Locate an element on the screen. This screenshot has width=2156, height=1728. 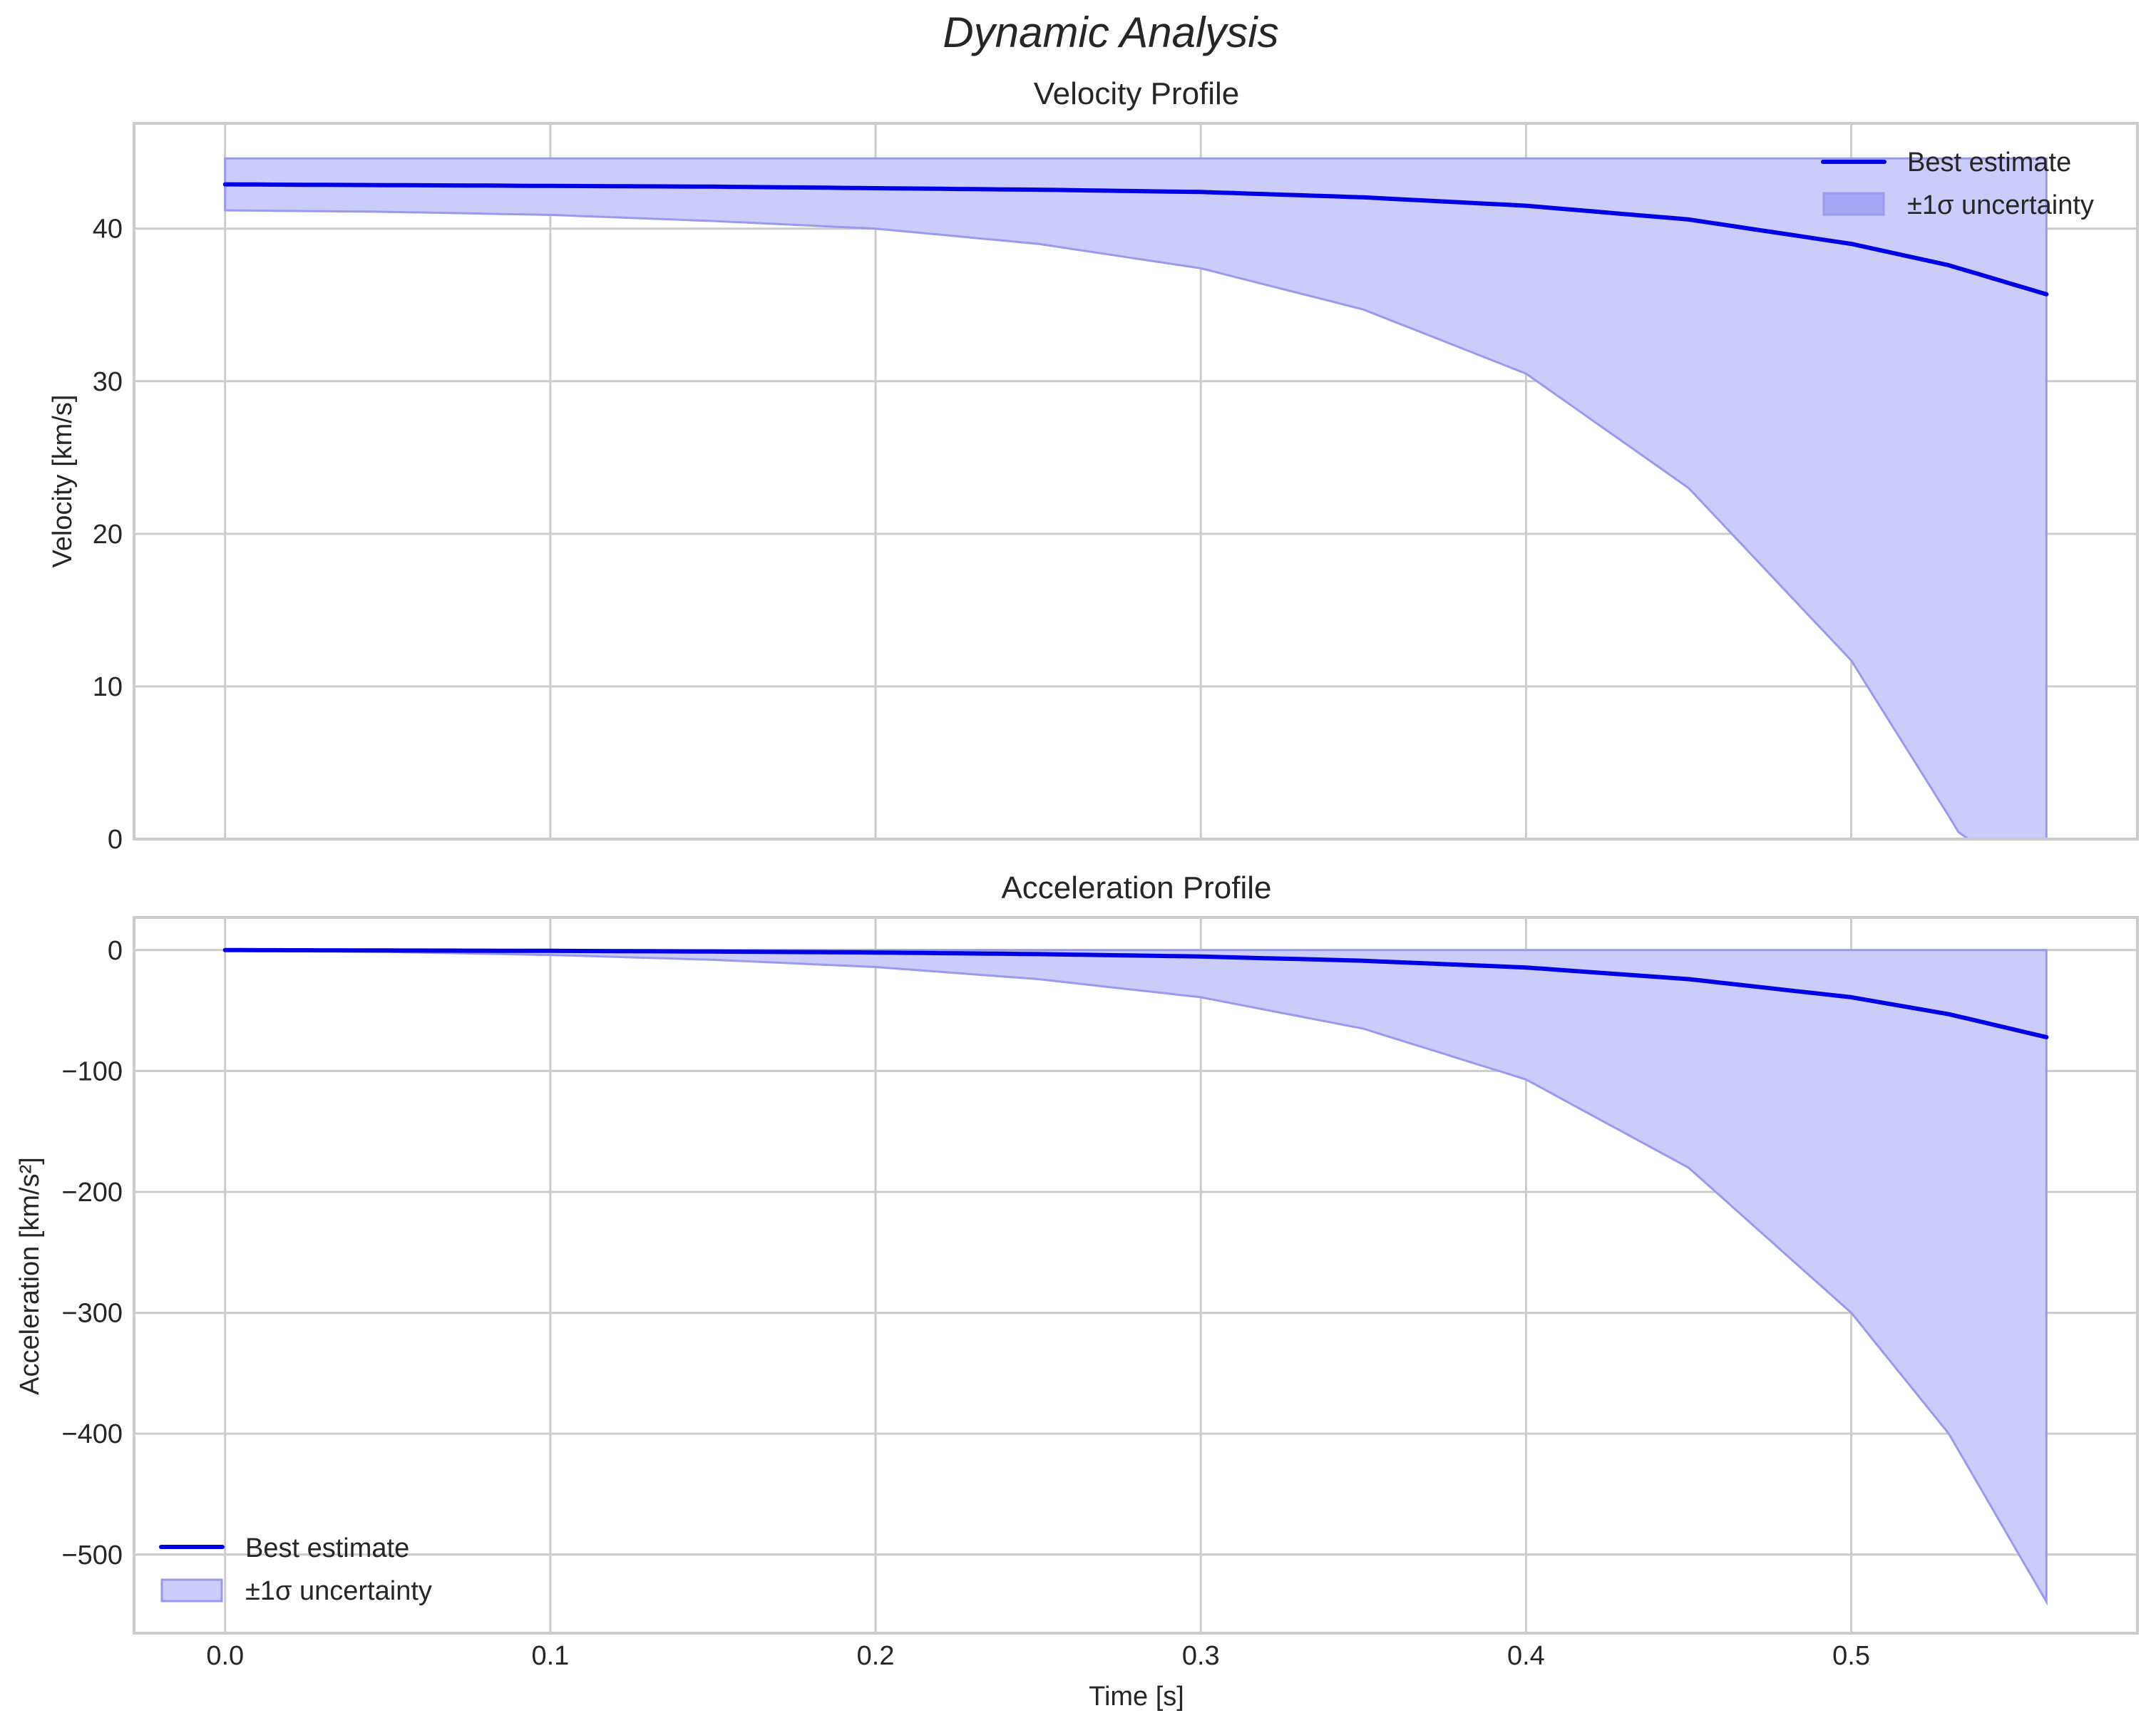
y-tick-label: −200 is located at coordinates (92, 1193).